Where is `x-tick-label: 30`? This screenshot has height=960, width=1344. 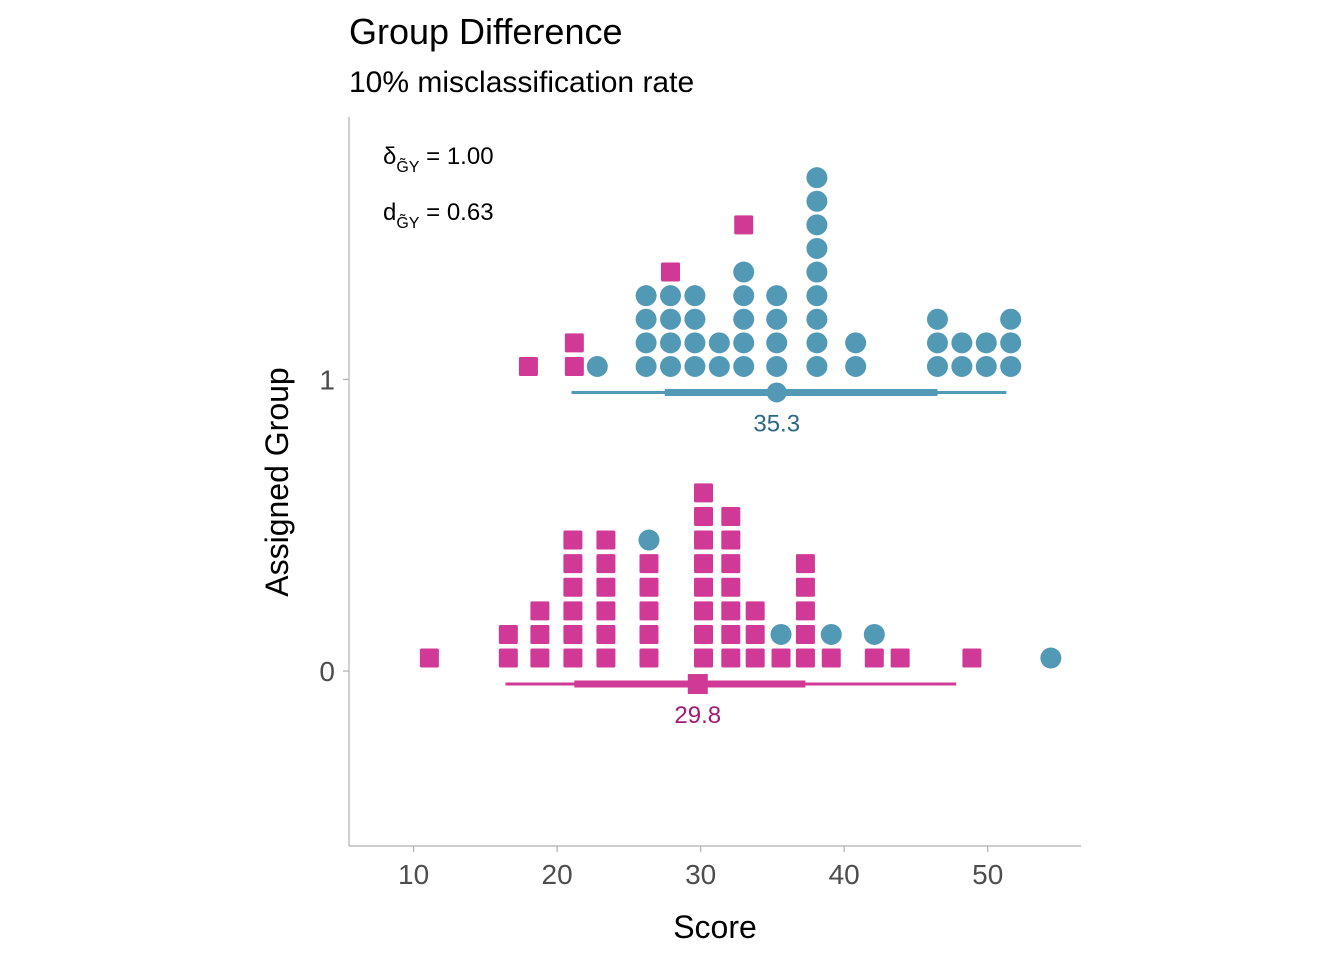
x-tick-label: 30 is located at coordinates (700, 874).